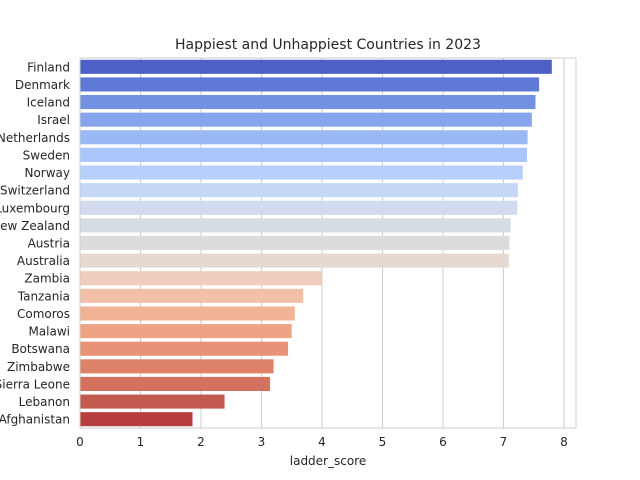 The image size is (640, 480). I want to click on y-tick-label: Malawi, so click(49, 332).